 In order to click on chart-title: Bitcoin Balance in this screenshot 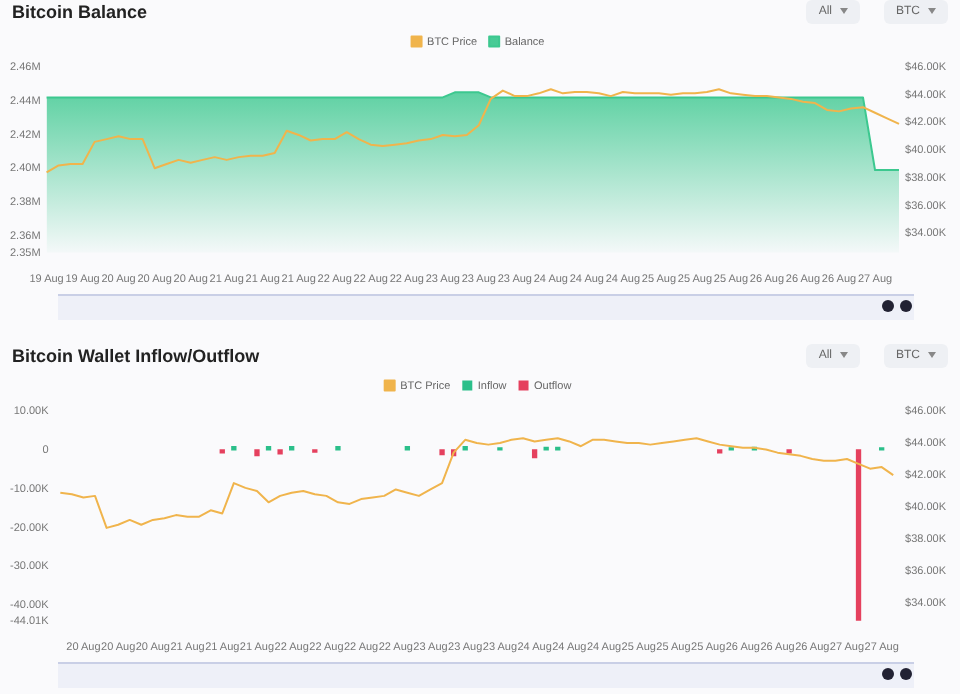, I will do `click(80, 12)`.